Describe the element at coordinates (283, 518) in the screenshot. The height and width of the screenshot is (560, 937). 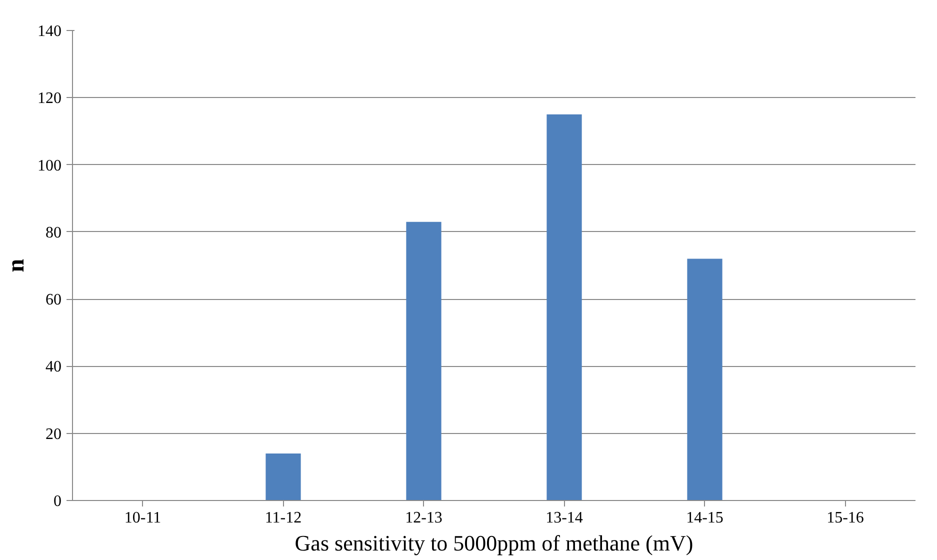
I see `x-tick-label: 11-12` at that location.